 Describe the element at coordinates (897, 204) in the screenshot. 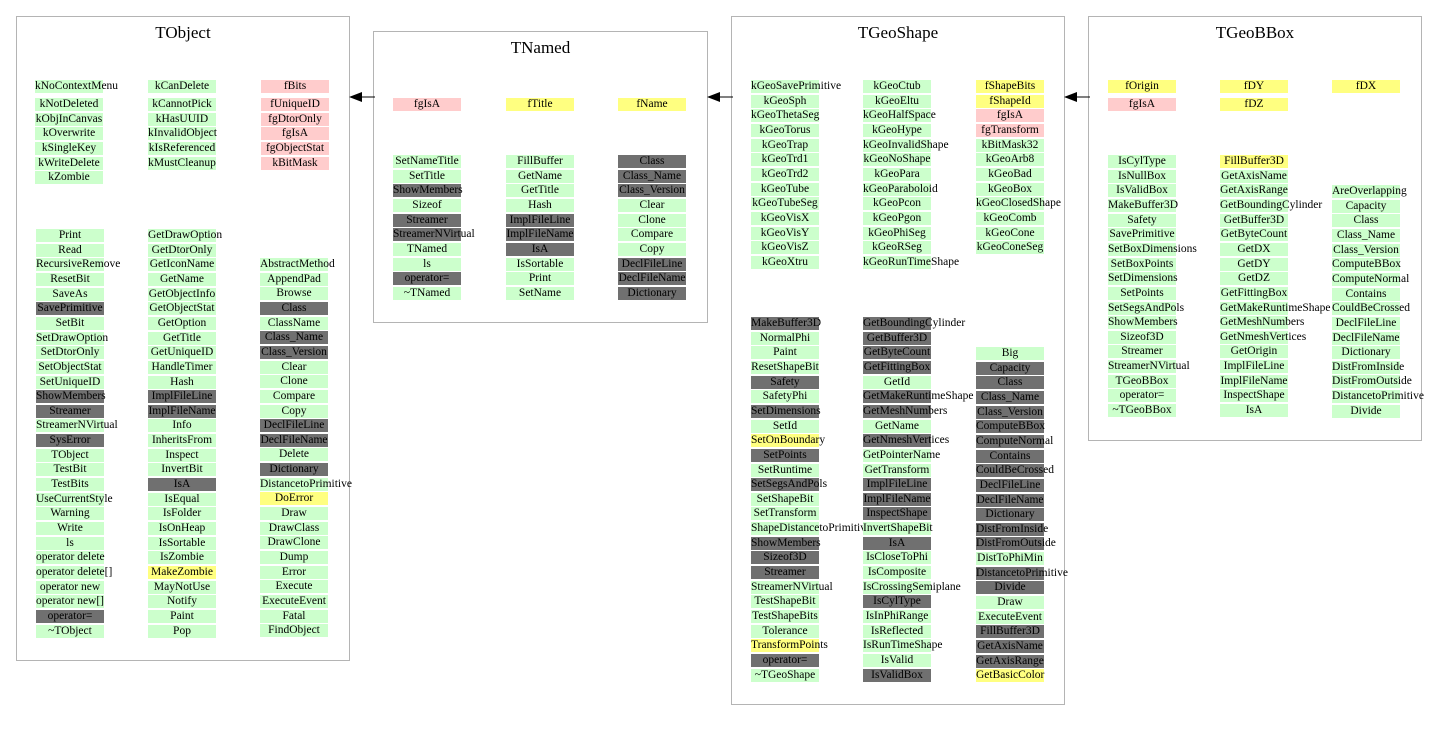

I see `member-kgeopcon: kGeoPcon` at that location.